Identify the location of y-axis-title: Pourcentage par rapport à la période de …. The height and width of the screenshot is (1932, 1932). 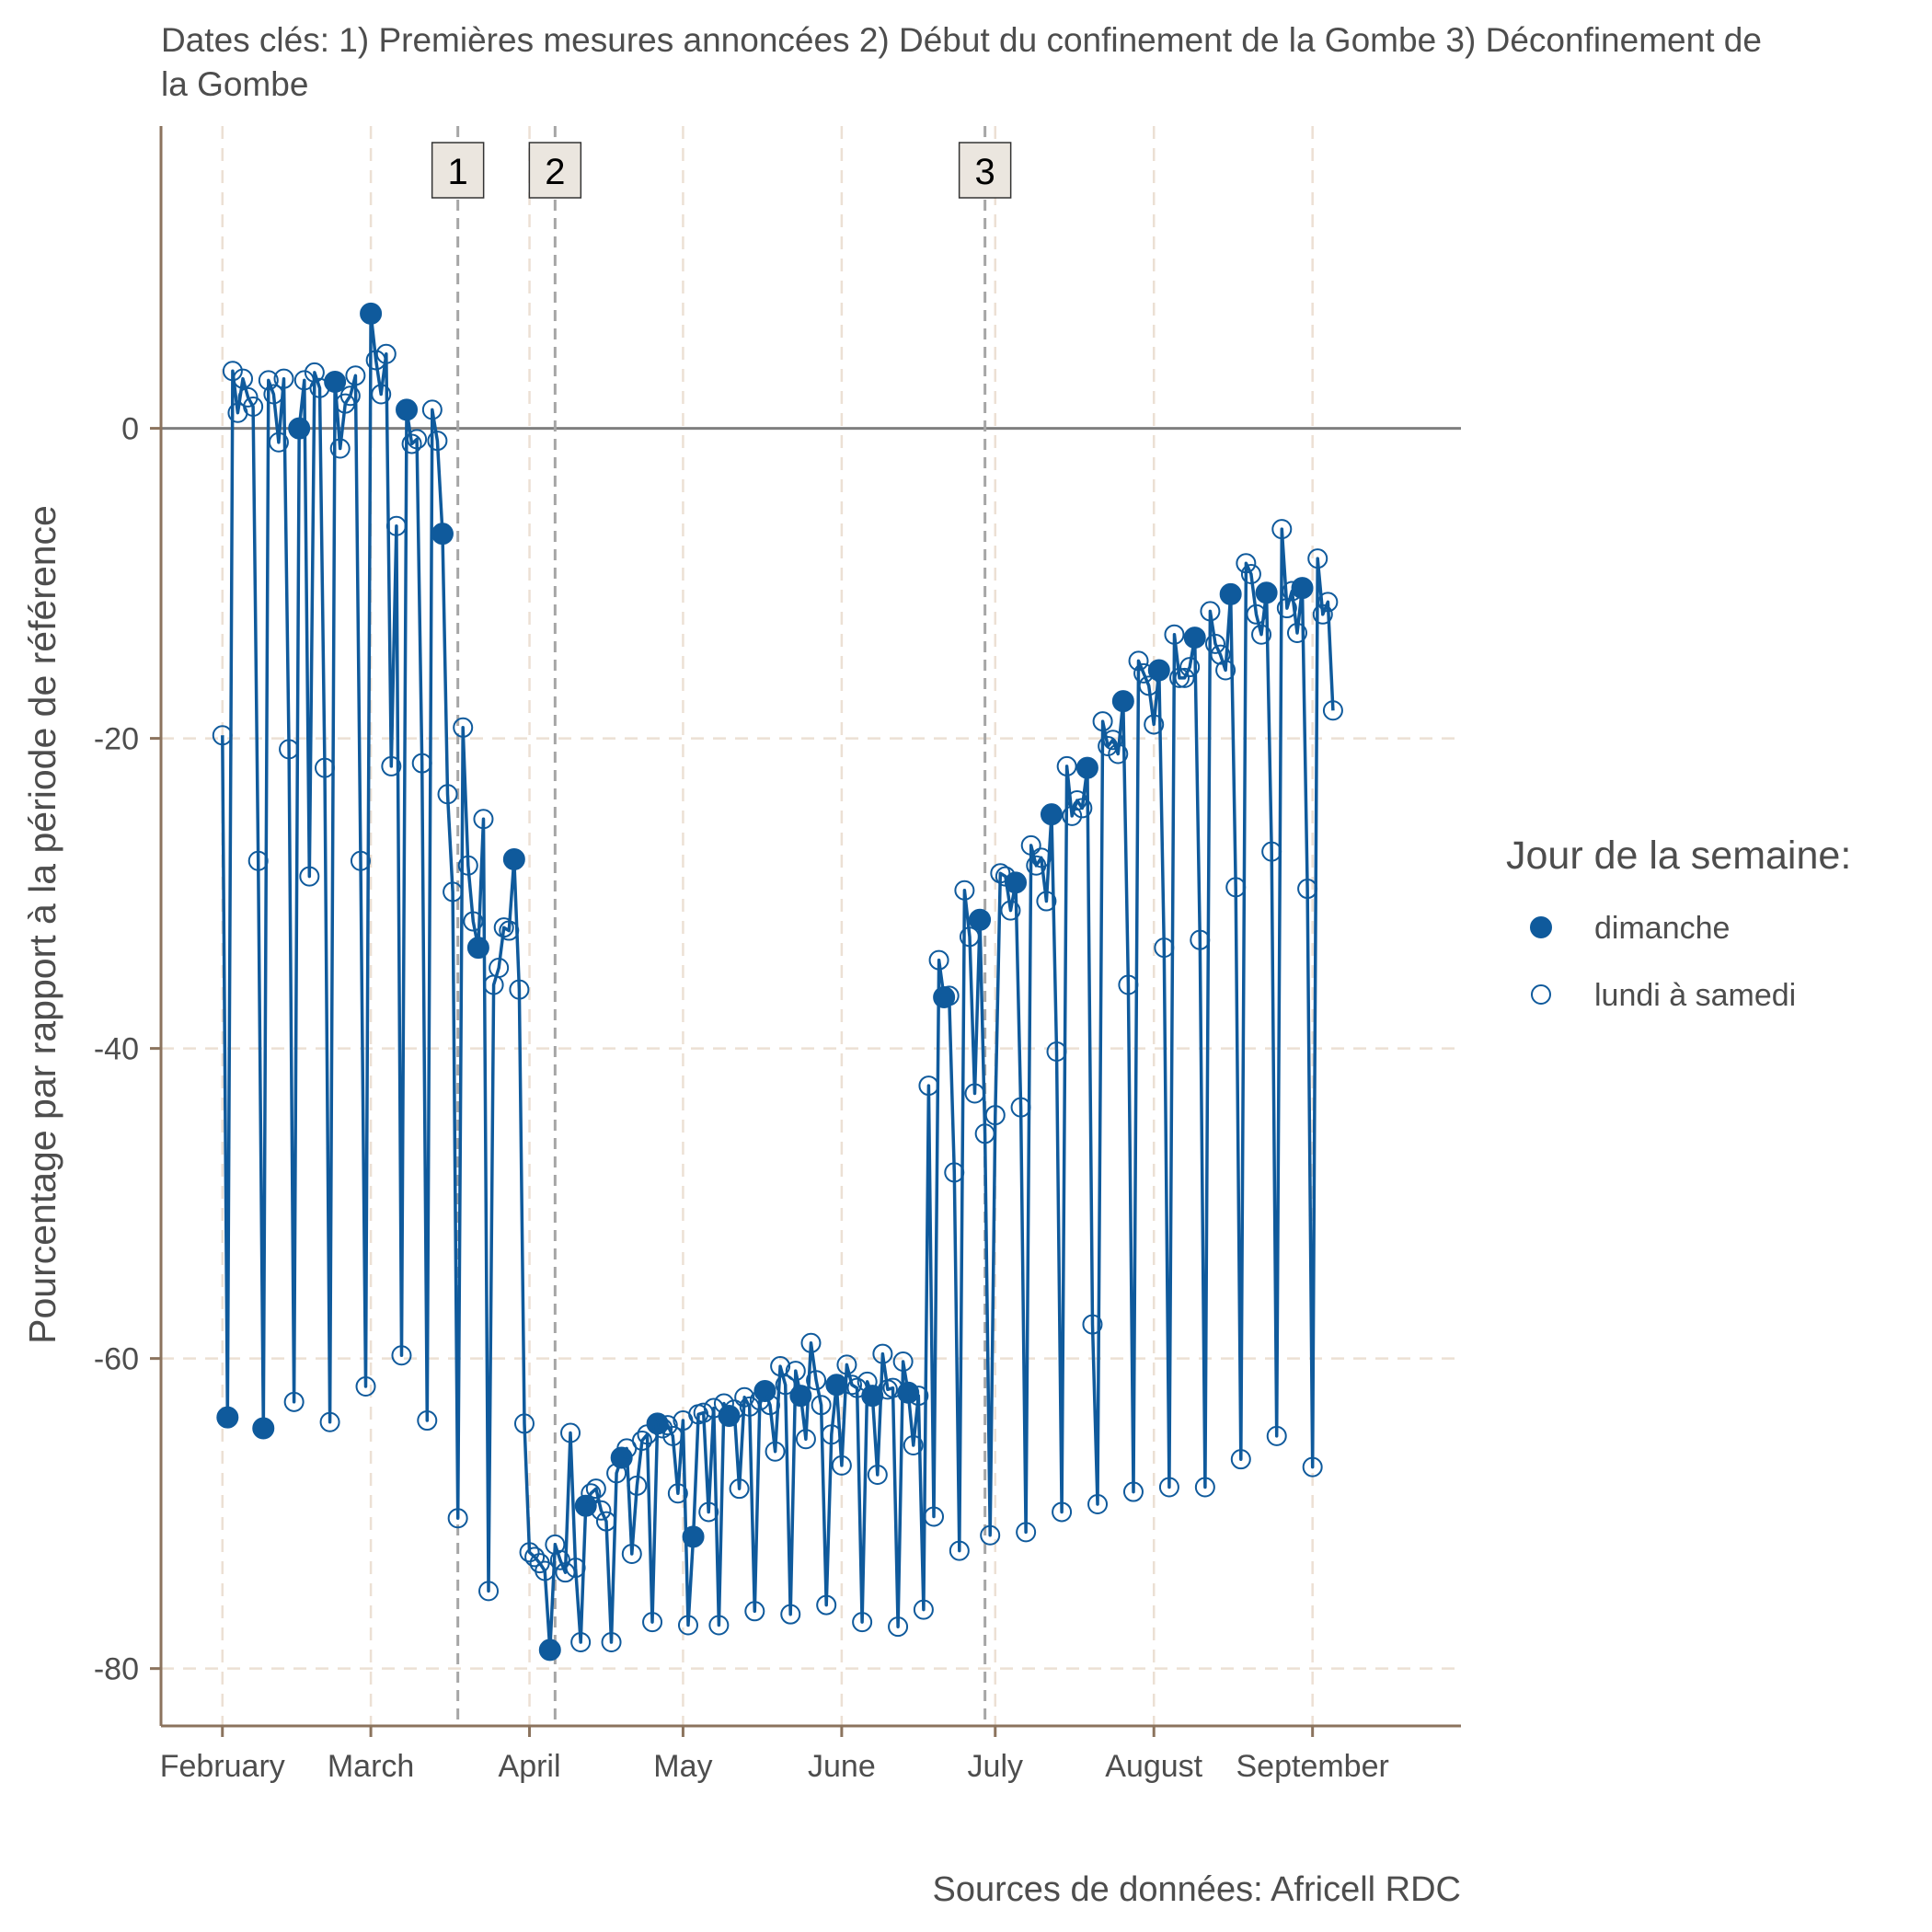
(42, 924).